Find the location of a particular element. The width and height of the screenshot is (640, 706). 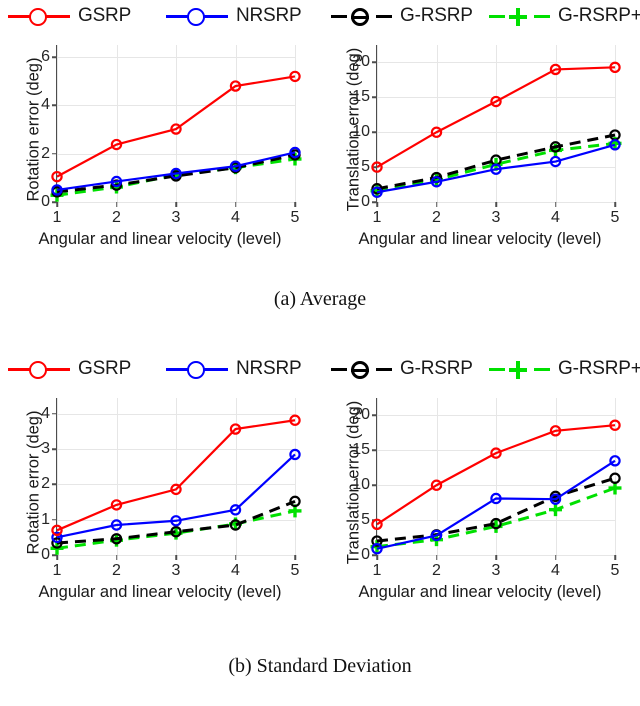

legend-label: GSRP is located at coordinates (105, 15).